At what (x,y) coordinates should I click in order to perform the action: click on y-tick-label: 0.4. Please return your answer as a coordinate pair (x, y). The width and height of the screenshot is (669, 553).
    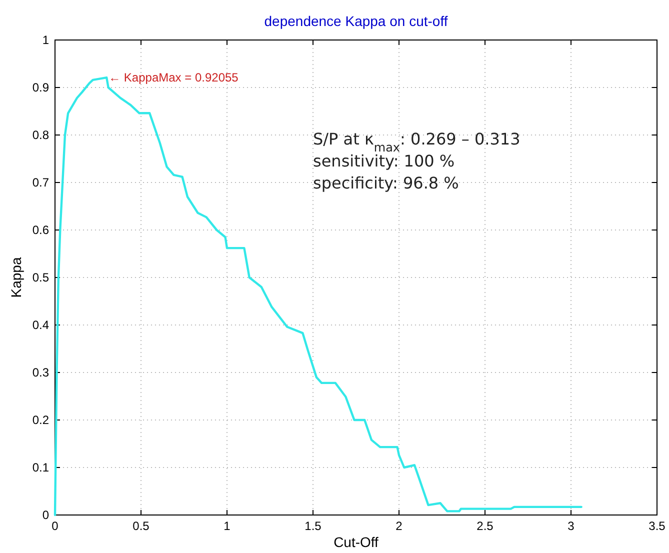
    Looking at the image, I should click on (41, 325).